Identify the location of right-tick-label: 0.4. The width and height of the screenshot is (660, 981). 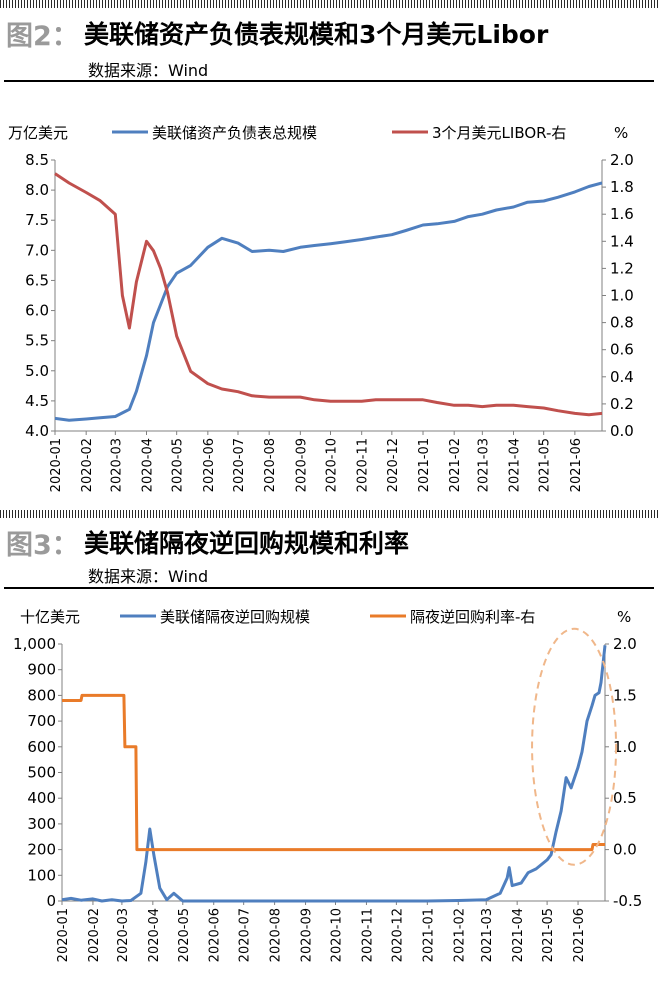
(622, 377).